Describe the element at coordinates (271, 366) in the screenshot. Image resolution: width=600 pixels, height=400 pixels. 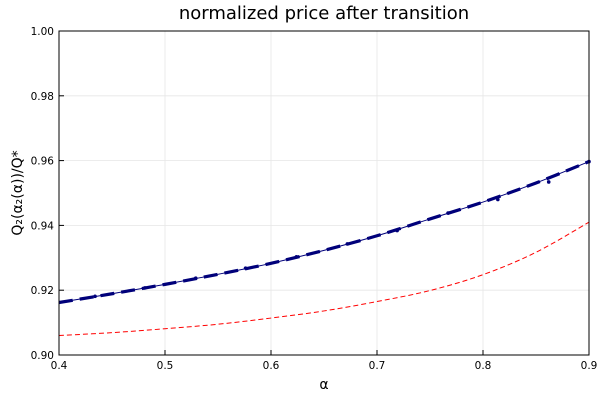
I see `x-tick-label: 0.6` at that location.